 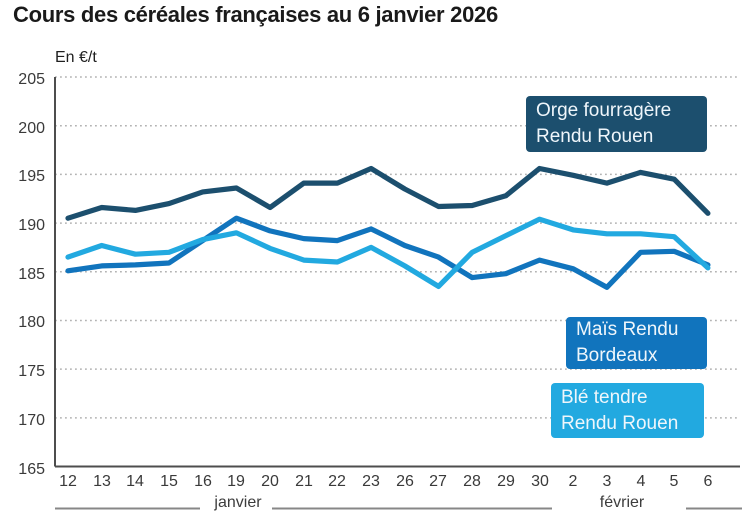 I want to click on x-axis-tick-label-14: 14, so click(x=135, y=481).